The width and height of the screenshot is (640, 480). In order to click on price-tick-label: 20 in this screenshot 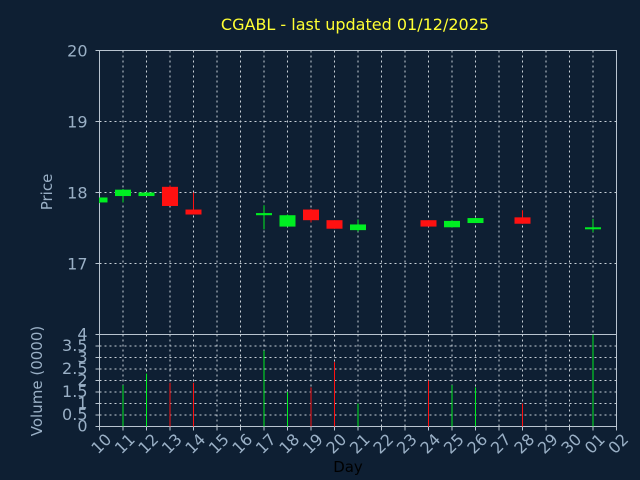, I will do `click(77, 51)`.